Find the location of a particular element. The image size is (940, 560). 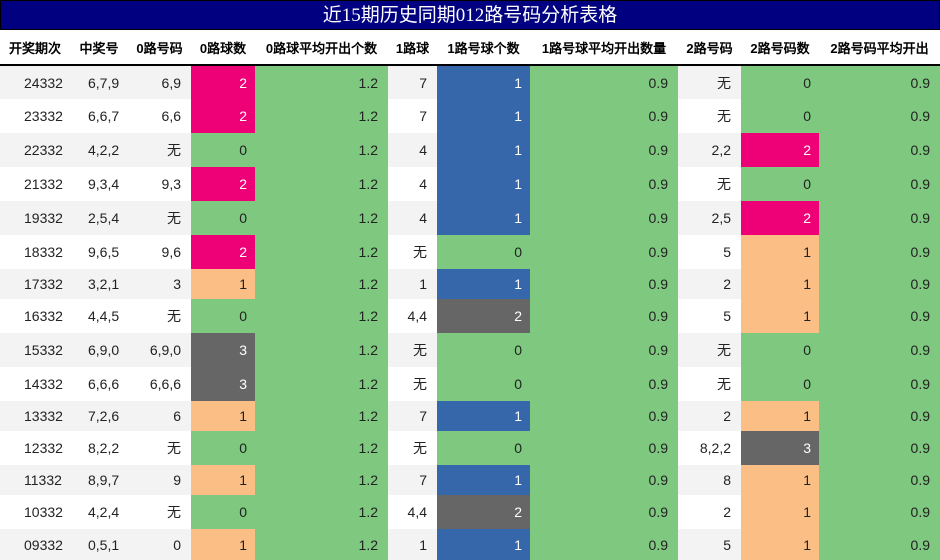

cell-number: 9,3,4 is located at coordinates (99, 184).